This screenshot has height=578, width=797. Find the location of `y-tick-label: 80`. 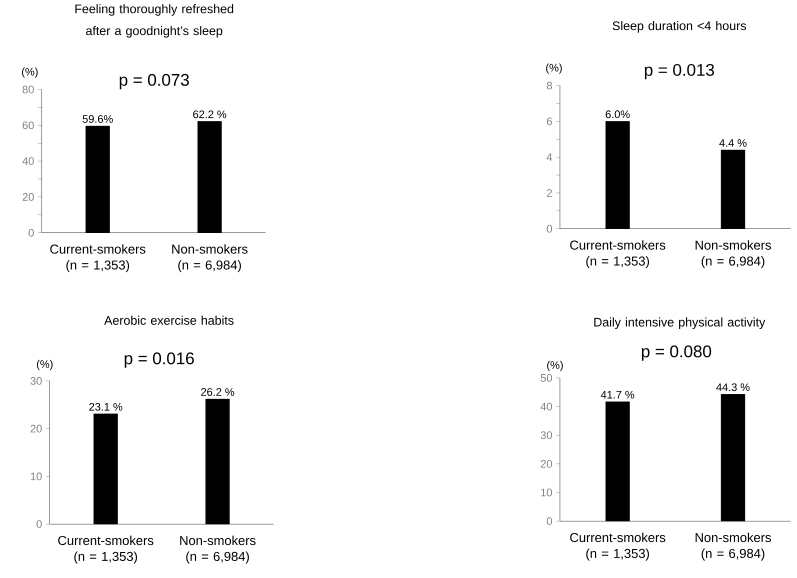

y-tick-label: 80 is located at coordinates (28, 90).